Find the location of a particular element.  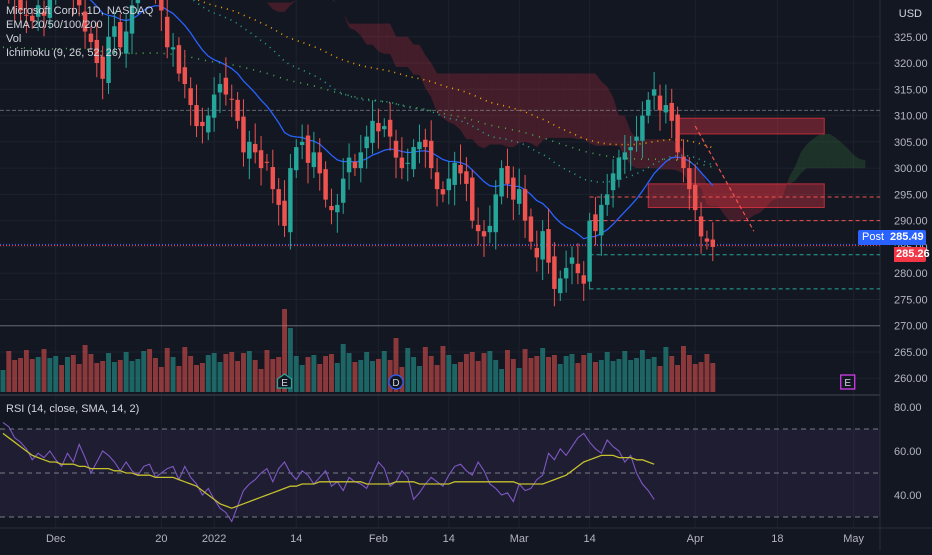

vol-legend: Vol is located at coordinates (14, 39).